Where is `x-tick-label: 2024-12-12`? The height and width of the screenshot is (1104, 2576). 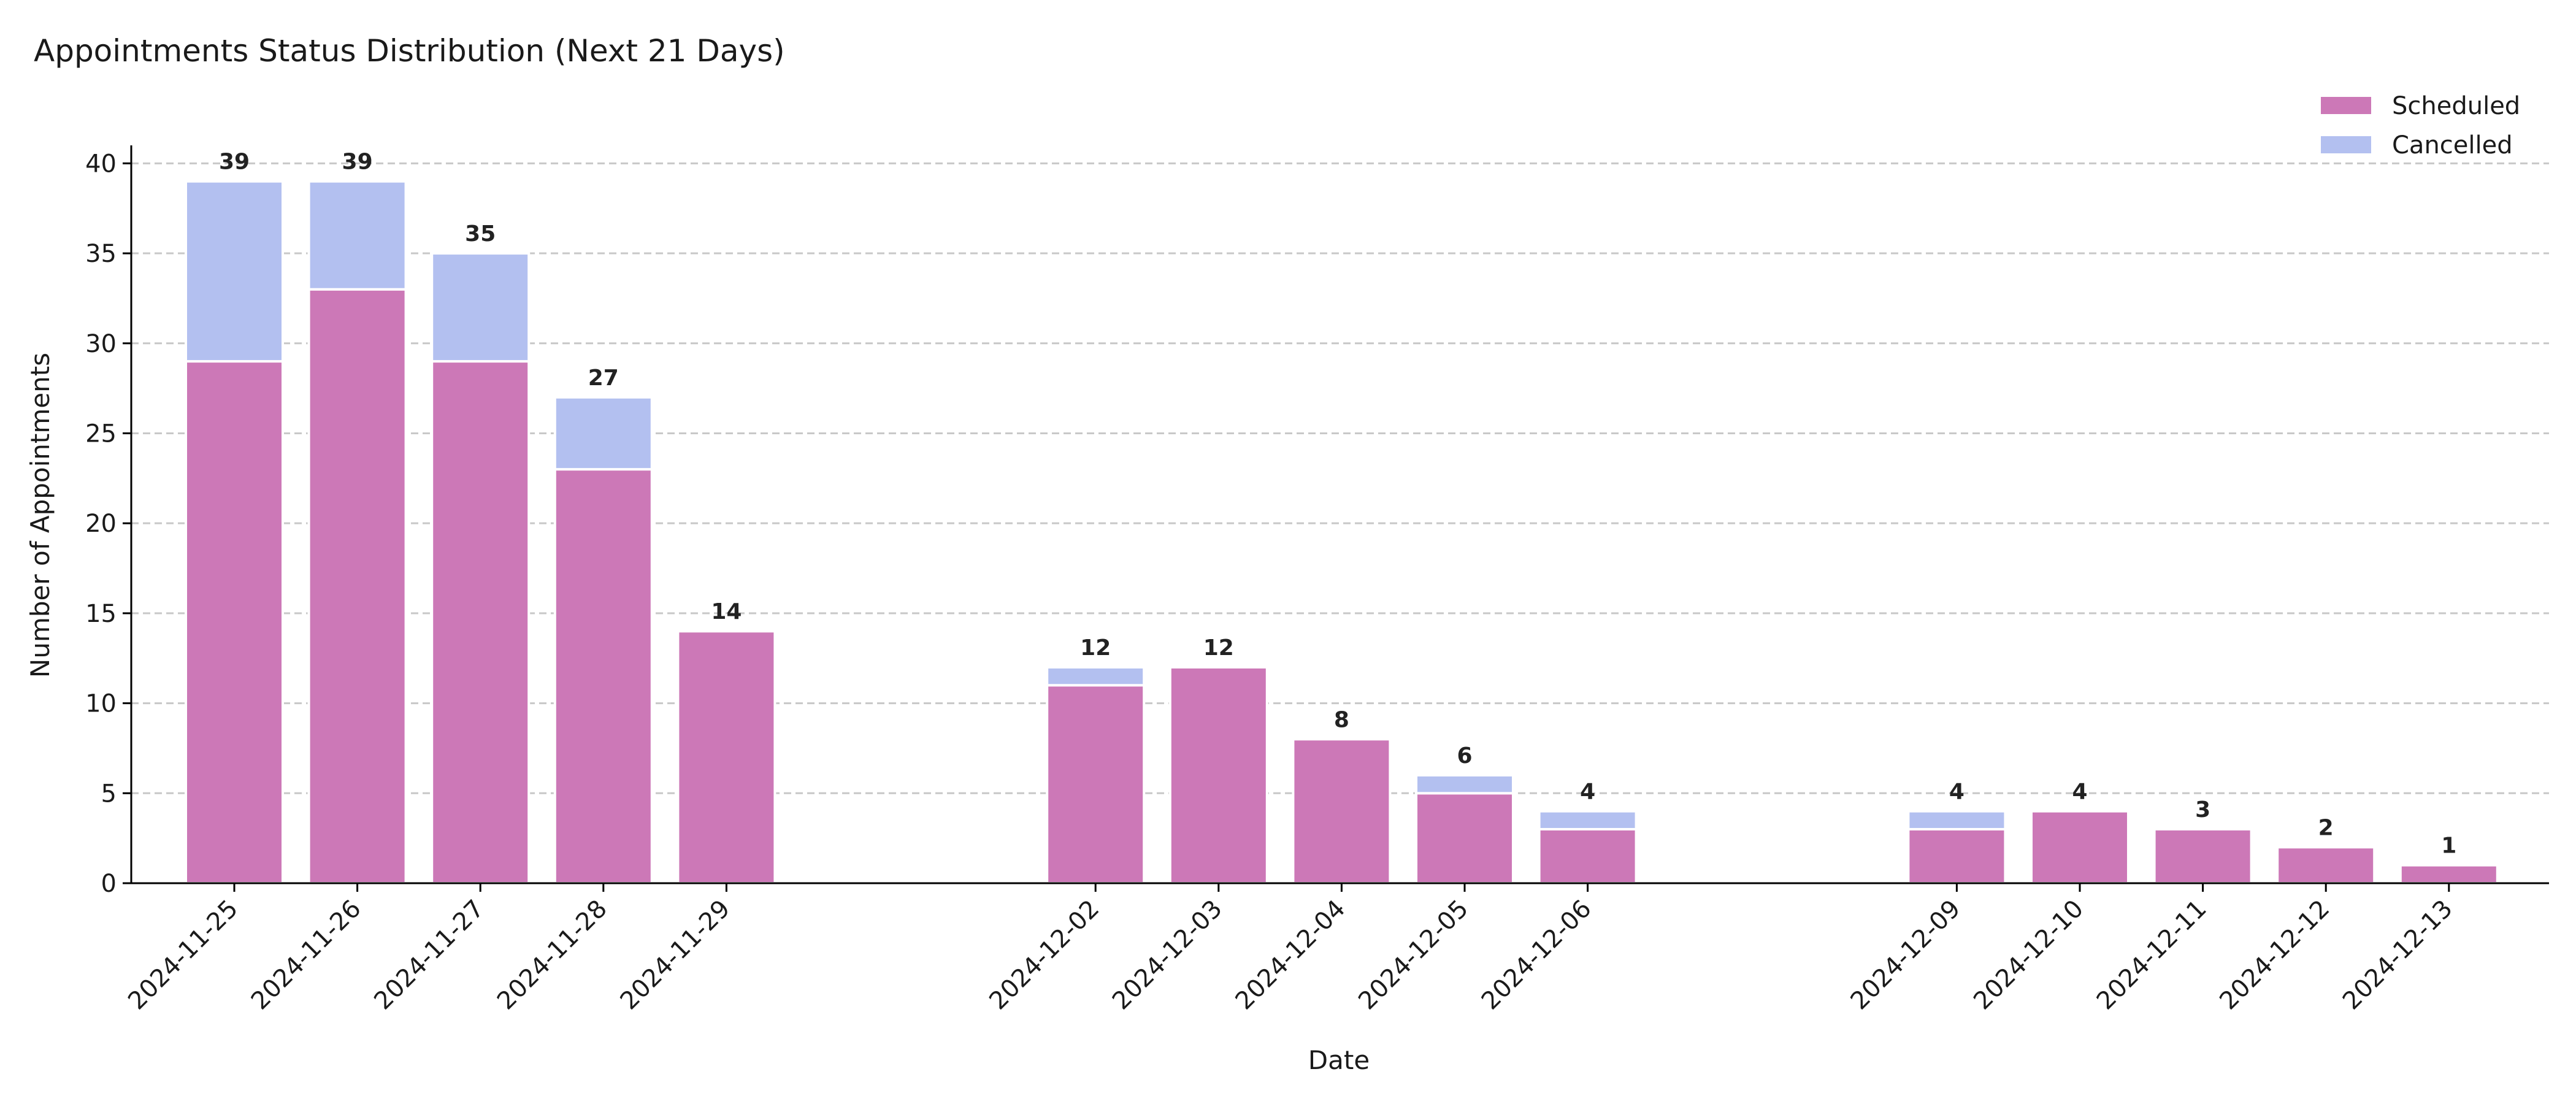
x-tick-label: 2024-12-12 is located at coordinates (2274, 955).